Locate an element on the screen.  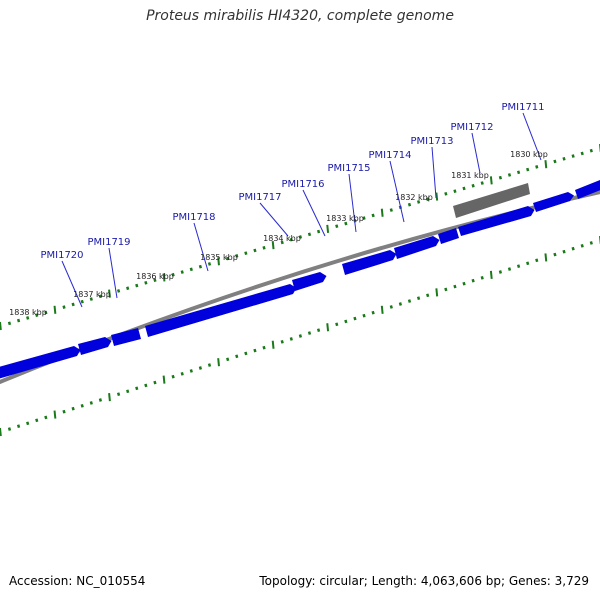
position-label: 1830 kbp is located at coordinates (529, 154).